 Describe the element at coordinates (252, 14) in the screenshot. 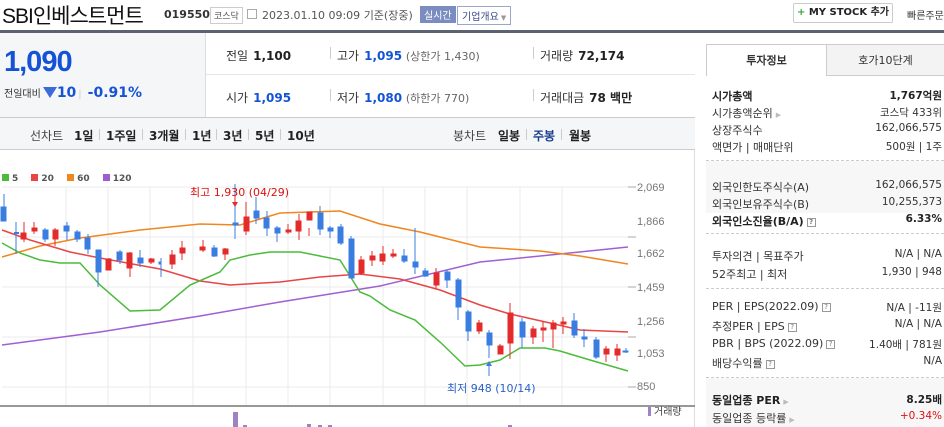

I see `calendar-icon` at that location.